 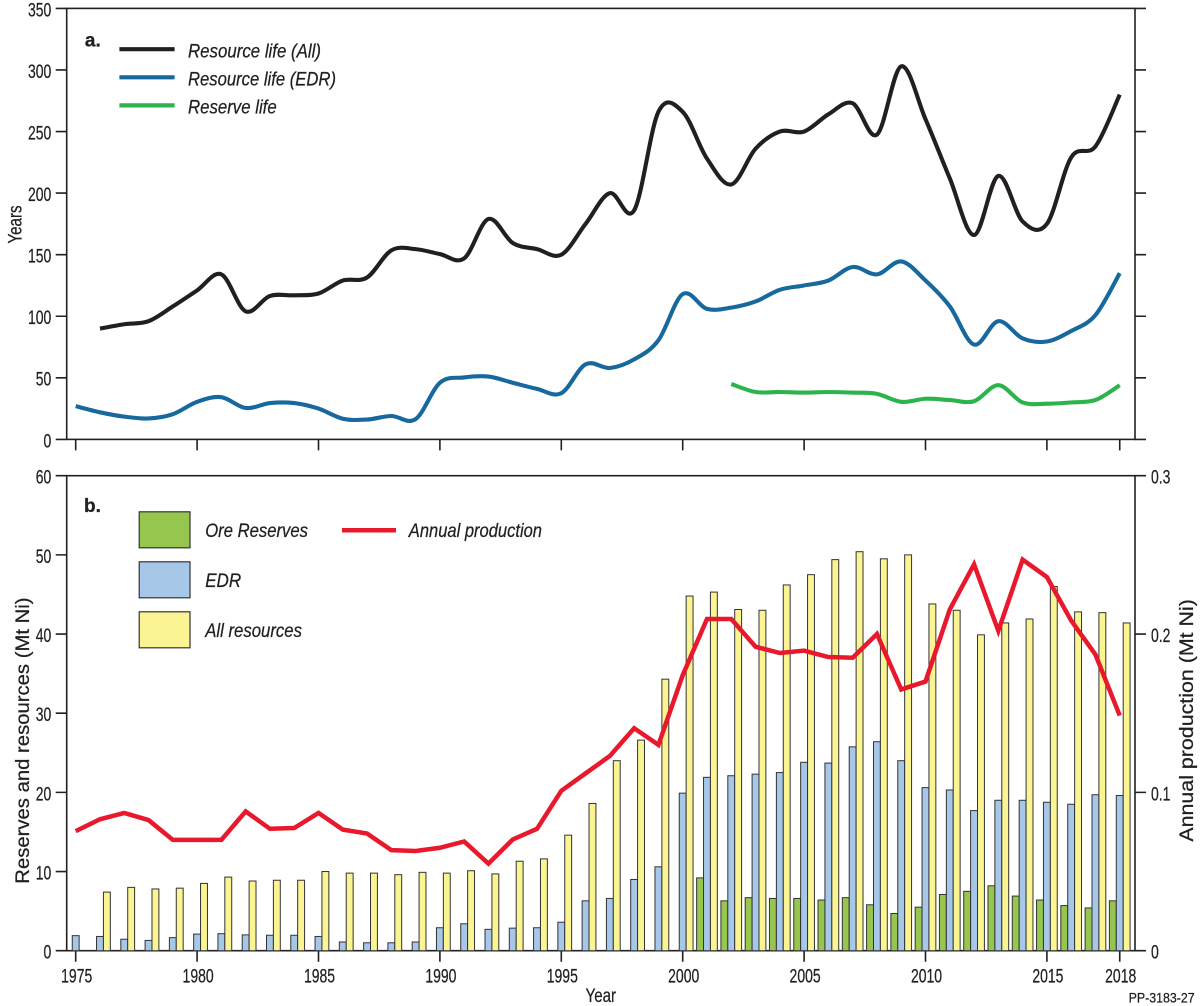 What do you see at coordinates (1160, 478) in the screenshot?
I see `svg-text: 0.3` at bounding box center [1160, 478].